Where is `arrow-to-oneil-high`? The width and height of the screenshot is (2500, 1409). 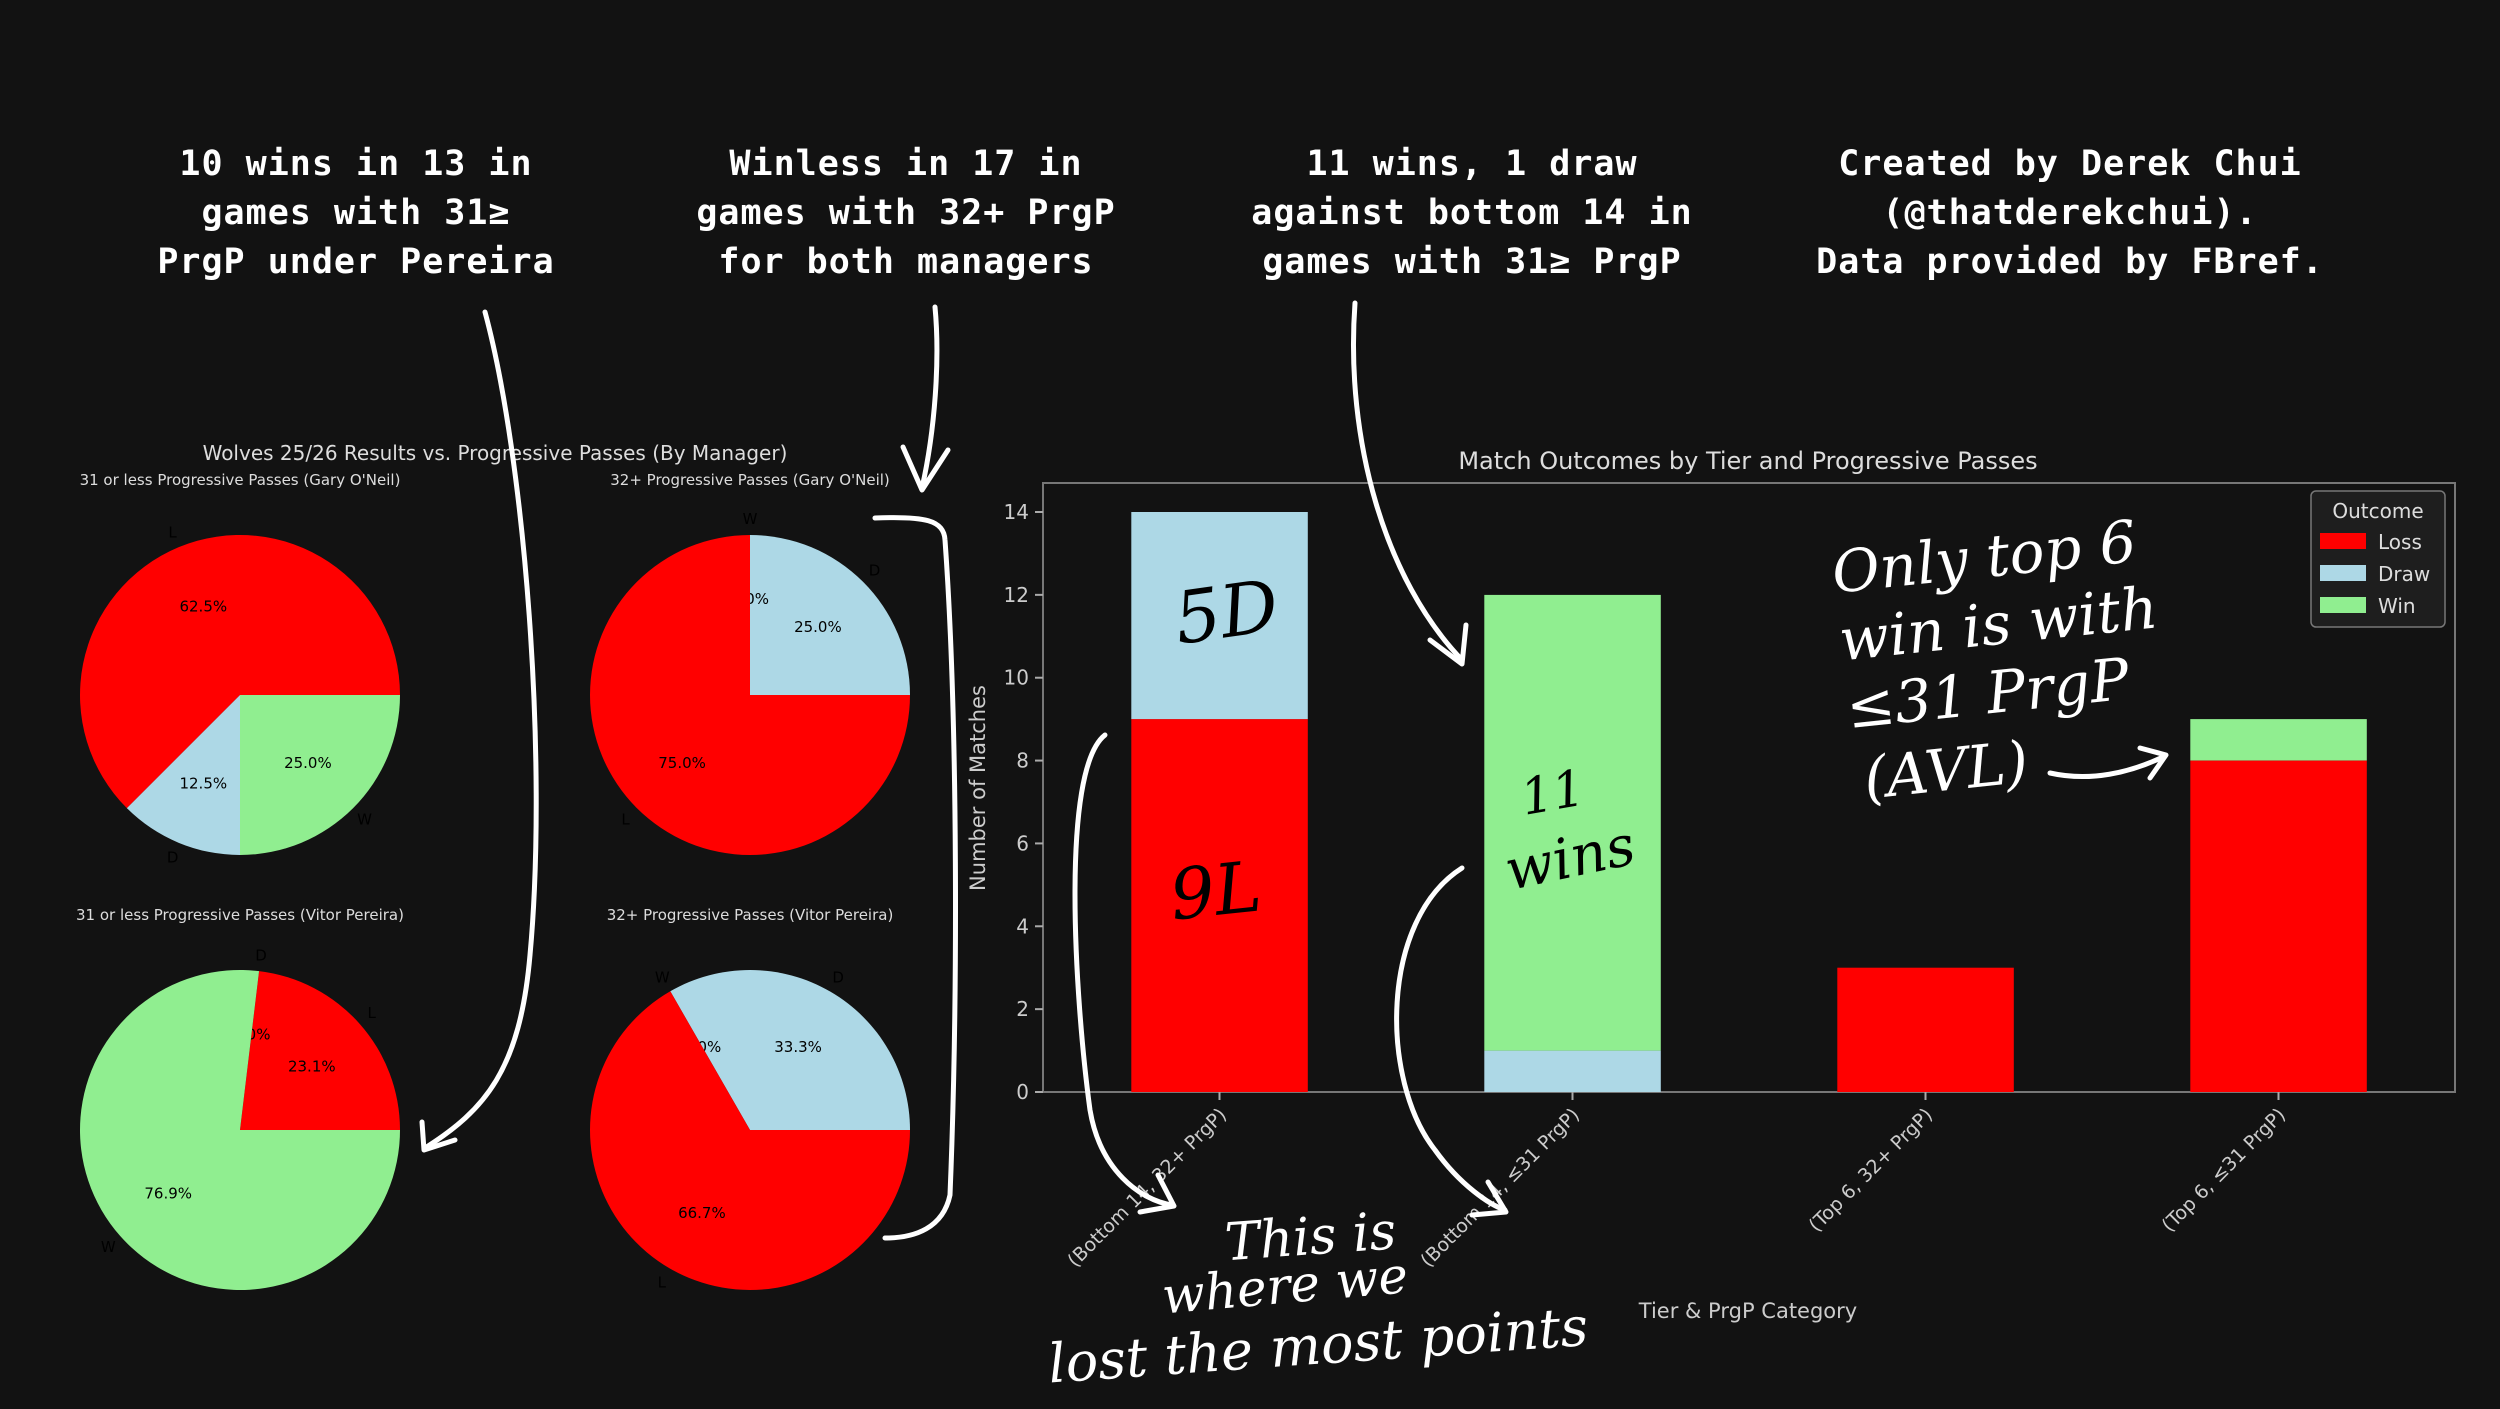
arrow-to-oneil-high is located at coordinates (929, 397).